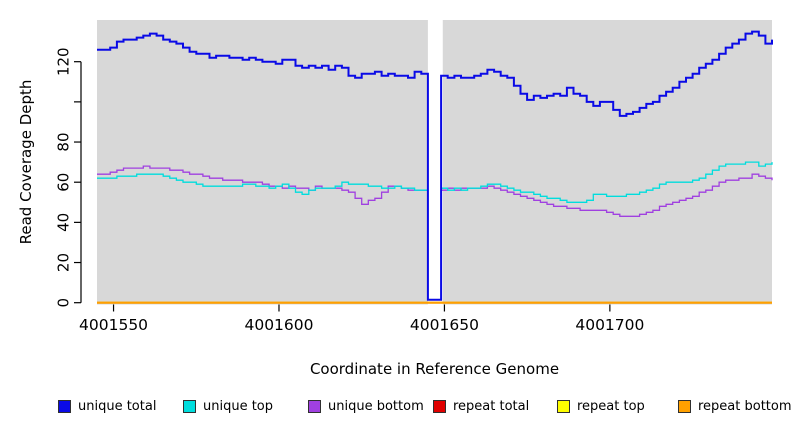  What do you see at coordinates (238, 406) in the screenshot?
I see `legend-label: unique top` at bounding box center [238, 406].